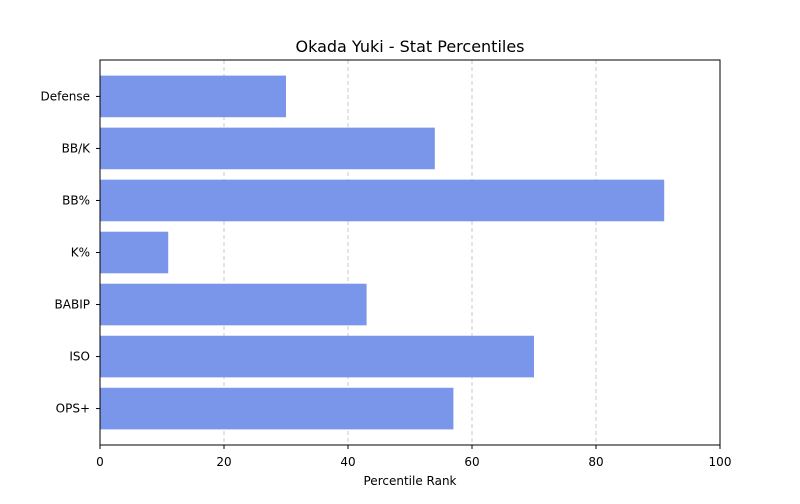 The image size is (800, 504). Describe the element at coordinates (72, 305) in the screenshot. I see `y-tick-label: BABIP` at that location.